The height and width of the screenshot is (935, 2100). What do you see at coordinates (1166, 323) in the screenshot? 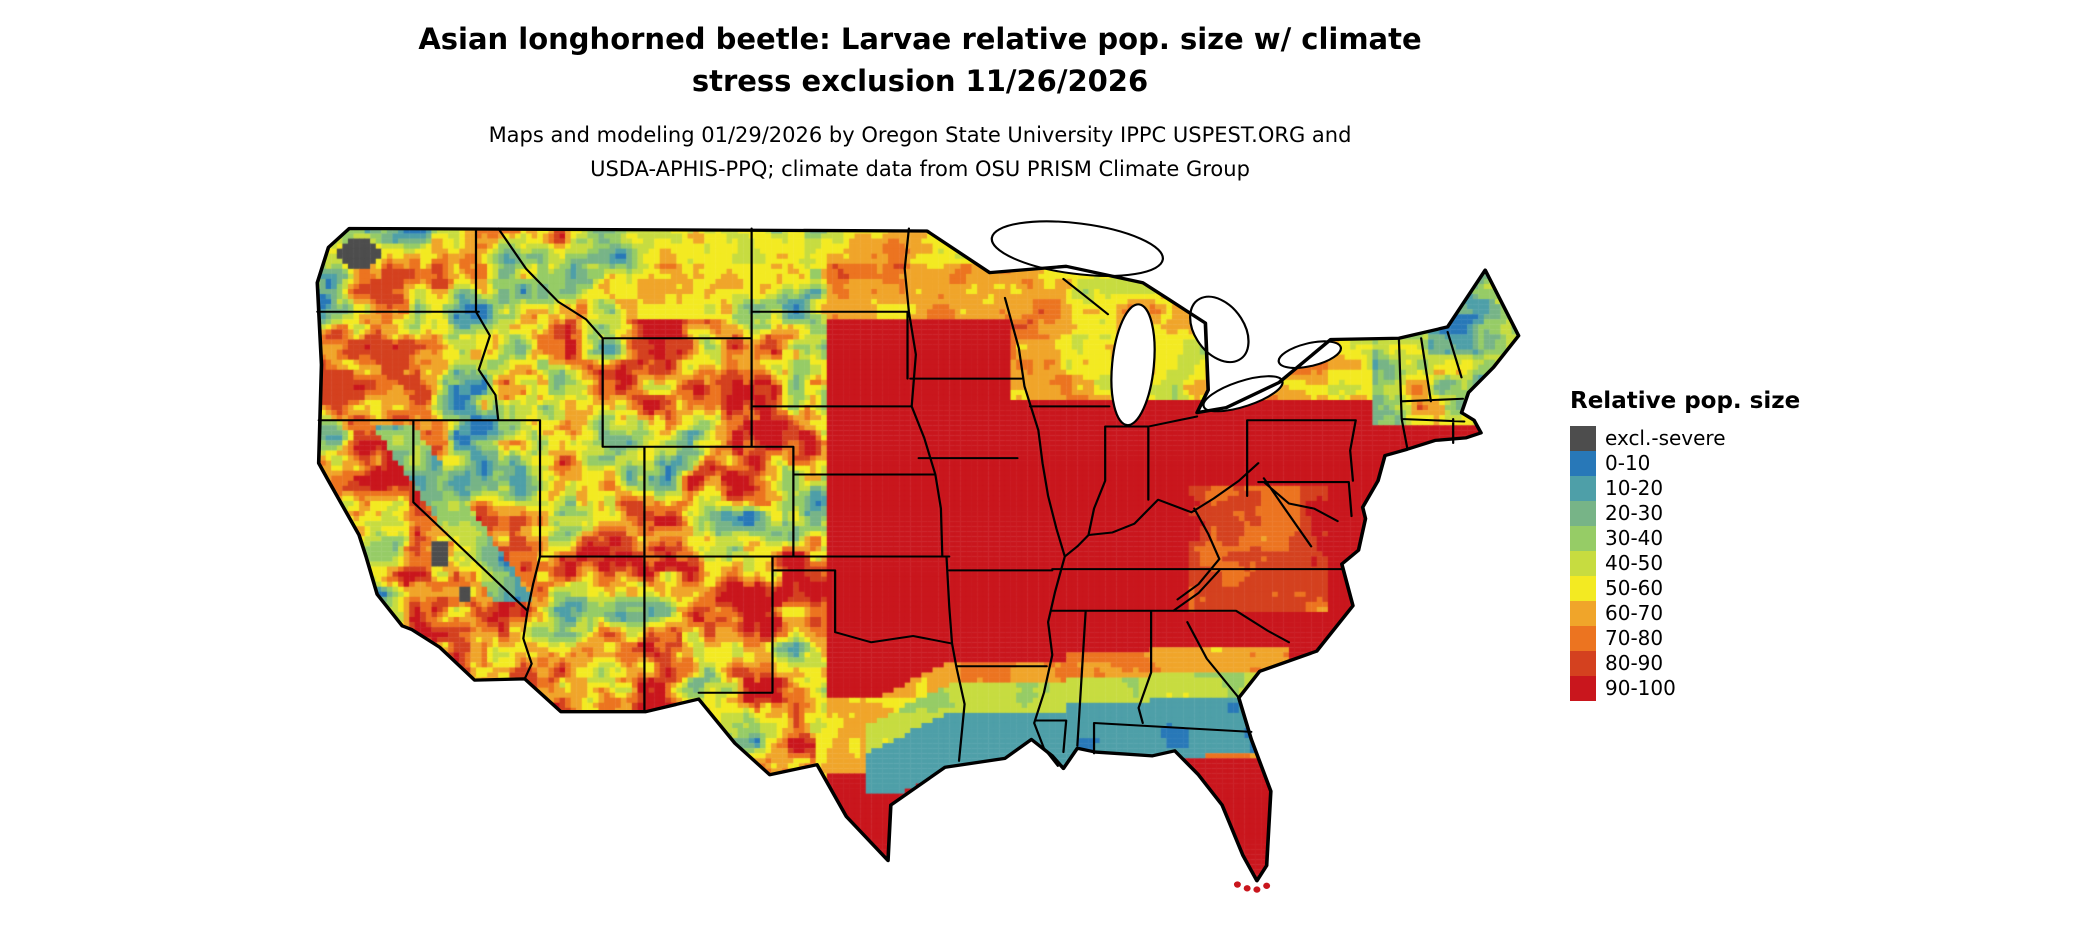
I see `great-lakes` at bounding box center [1166, 323].